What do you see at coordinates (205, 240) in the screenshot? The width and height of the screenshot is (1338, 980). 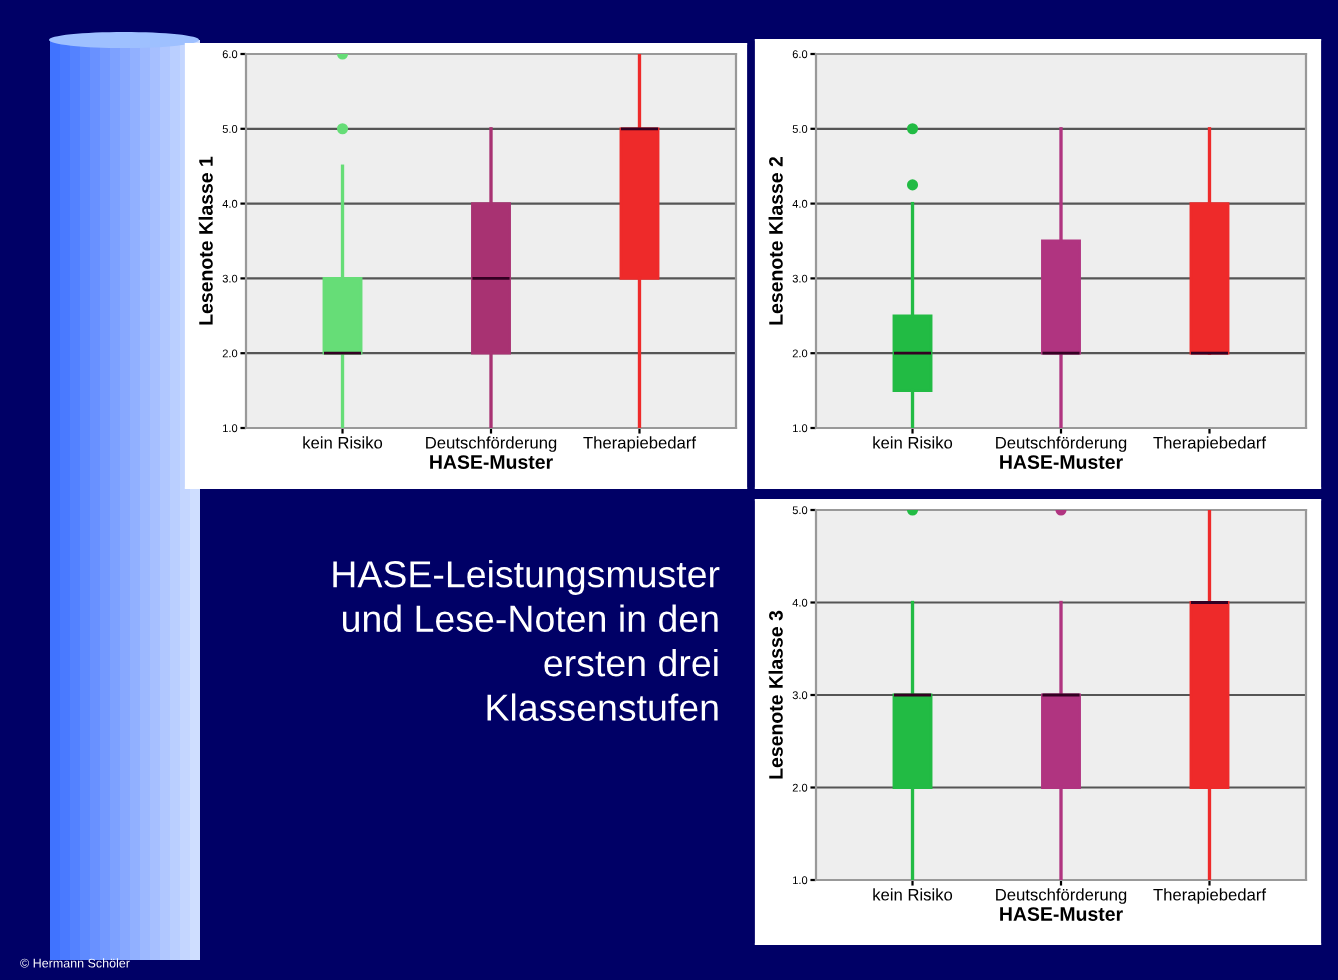 I see `y-axis-title: Lesenote Klasse 1` at bounding box center [205, 240].